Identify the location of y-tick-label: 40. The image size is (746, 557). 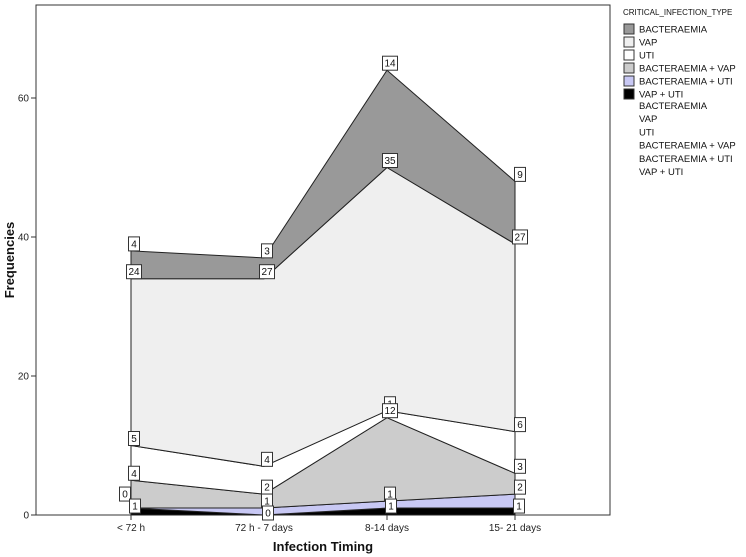
(24, 238).